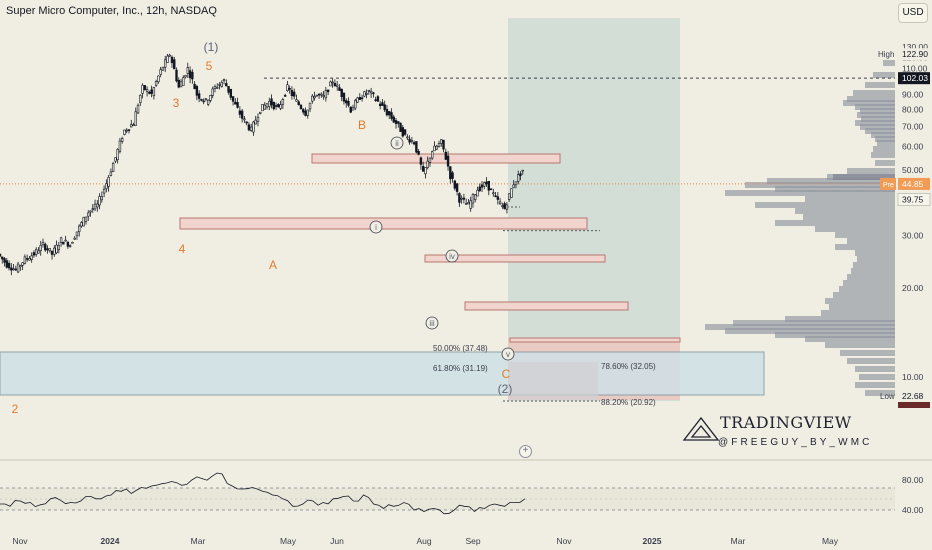 The image size is (932, 550). Describe the element at coordinates (20, 541) in the screenshot. I see `x-axis-tick: Nov` at that location.